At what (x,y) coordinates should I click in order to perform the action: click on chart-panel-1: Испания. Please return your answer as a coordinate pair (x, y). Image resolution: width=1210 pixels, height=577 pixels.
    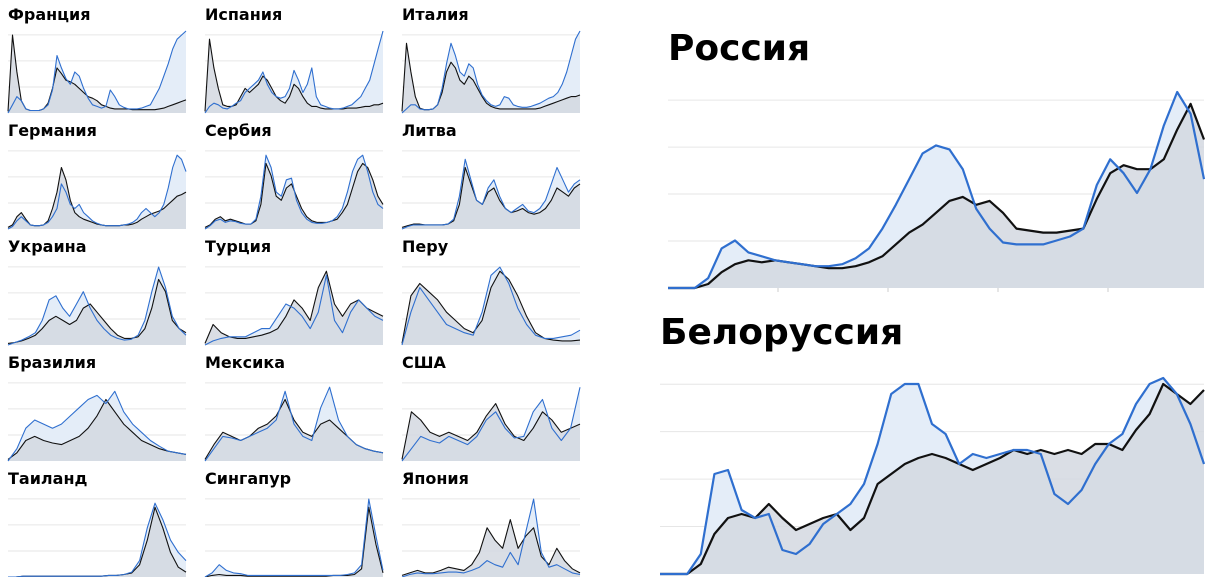
    Looking at the image, I should click on (294, 59).